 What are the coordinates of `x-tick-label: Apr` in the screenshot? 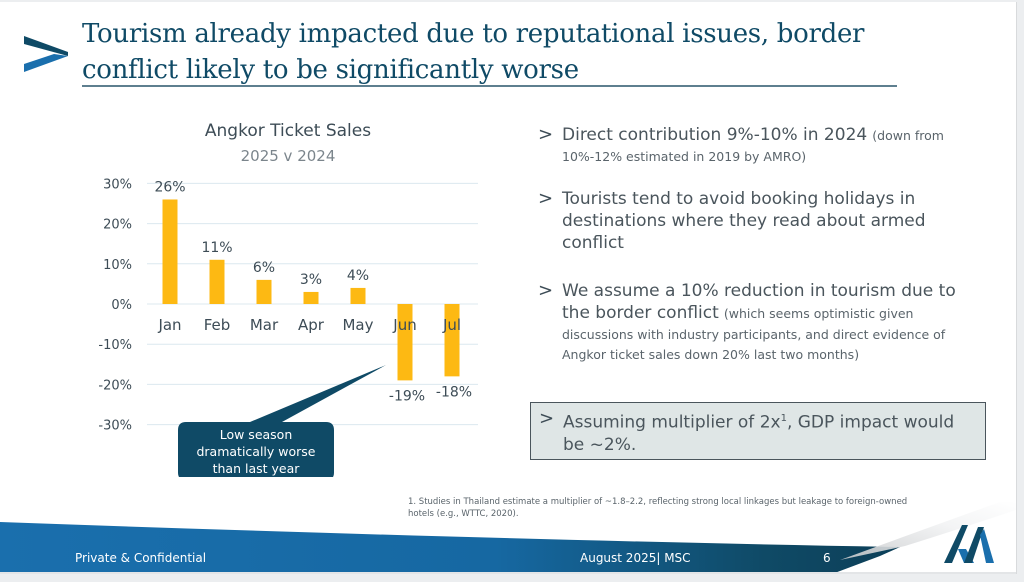 It's located at (311, 325).